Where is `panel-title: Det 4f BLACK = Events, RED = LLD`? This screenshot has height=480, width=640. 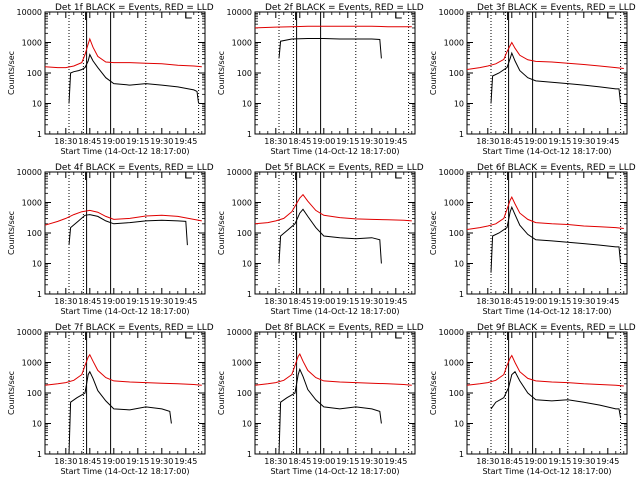
panel-title: Det 4f BLACK = Events, RED = LLD is located at coordinates (134, 168).